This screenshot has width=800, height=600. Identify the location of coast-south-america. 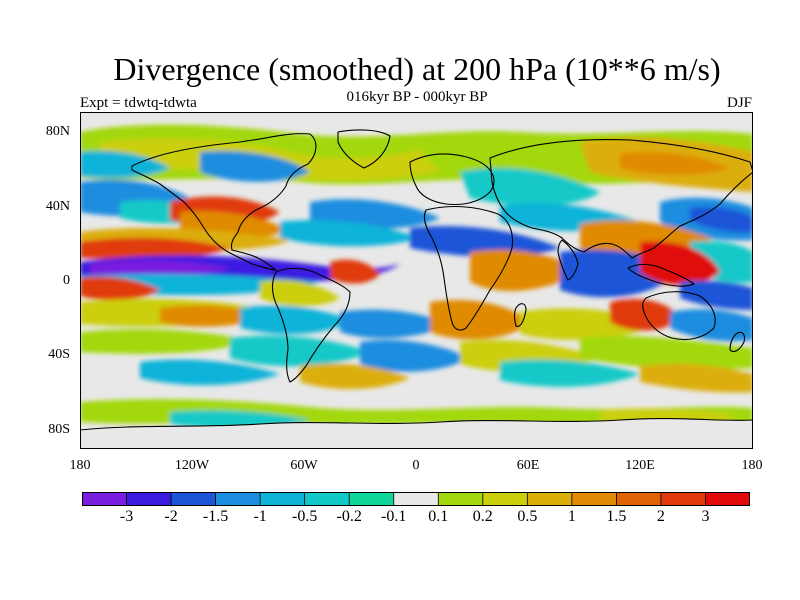
(311, 325).